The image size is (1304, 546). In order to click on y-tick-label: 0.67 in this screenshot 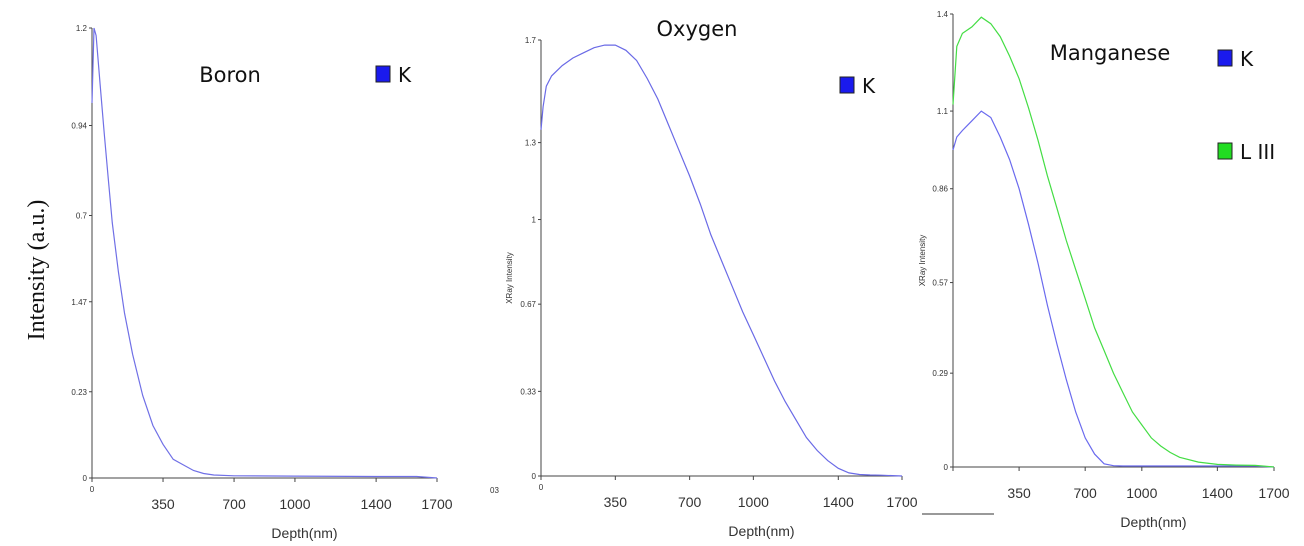, I will do `click(528, 304)`.